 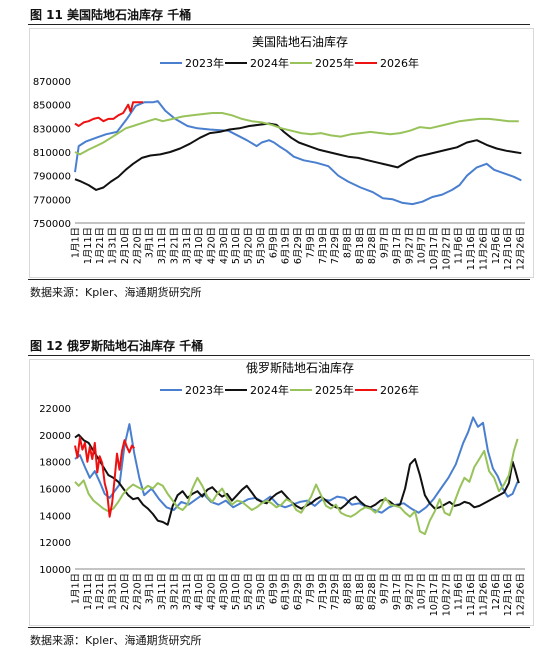 I want to click on y-tick-label: 10000, so click(x=55, y=570).